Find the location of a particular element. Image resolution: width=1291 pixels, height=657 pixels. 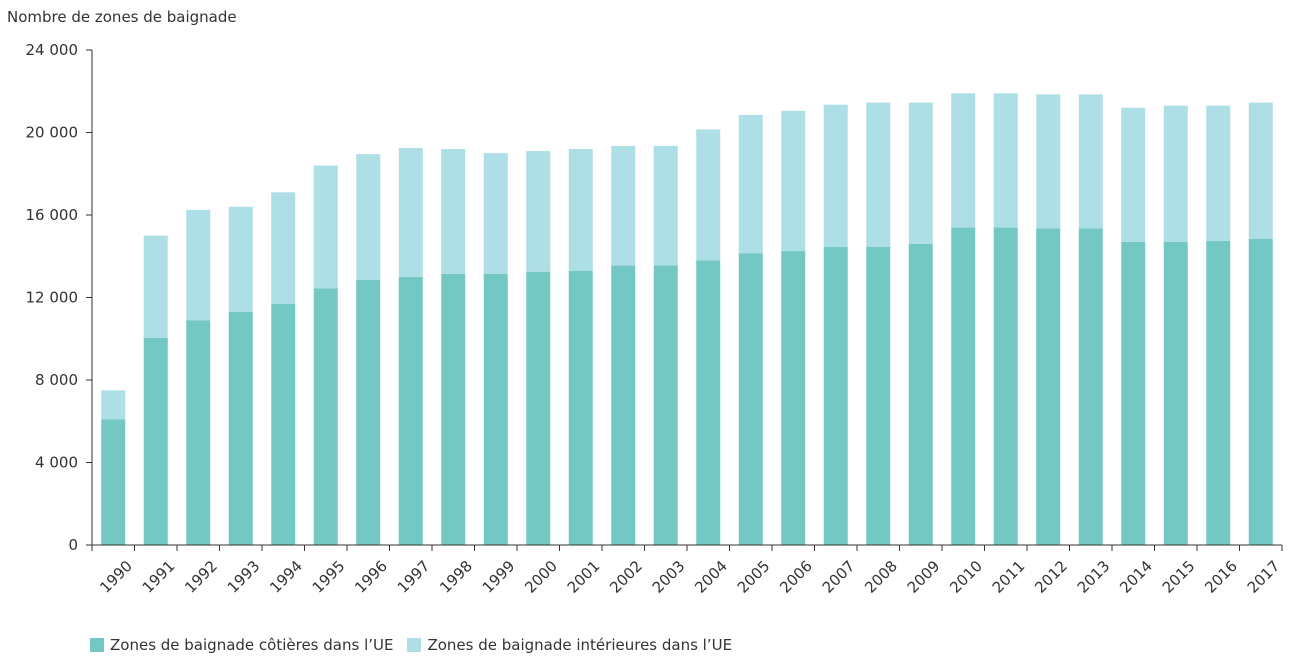

bar-inland-2004 is located at coordinates (708, 195).